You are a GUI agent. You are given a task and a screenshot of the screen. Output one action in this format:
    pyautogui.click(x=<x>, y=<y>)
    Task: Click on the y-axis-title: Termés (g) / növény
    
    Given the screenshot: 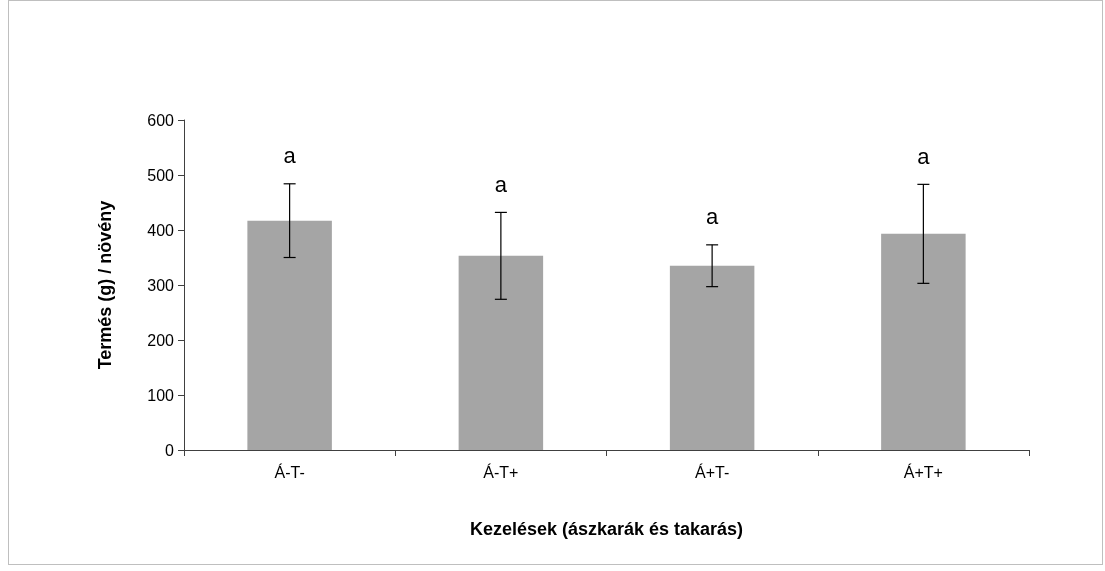 What is the action you would take?
    pyautogui.click(x=105, y=285)
    